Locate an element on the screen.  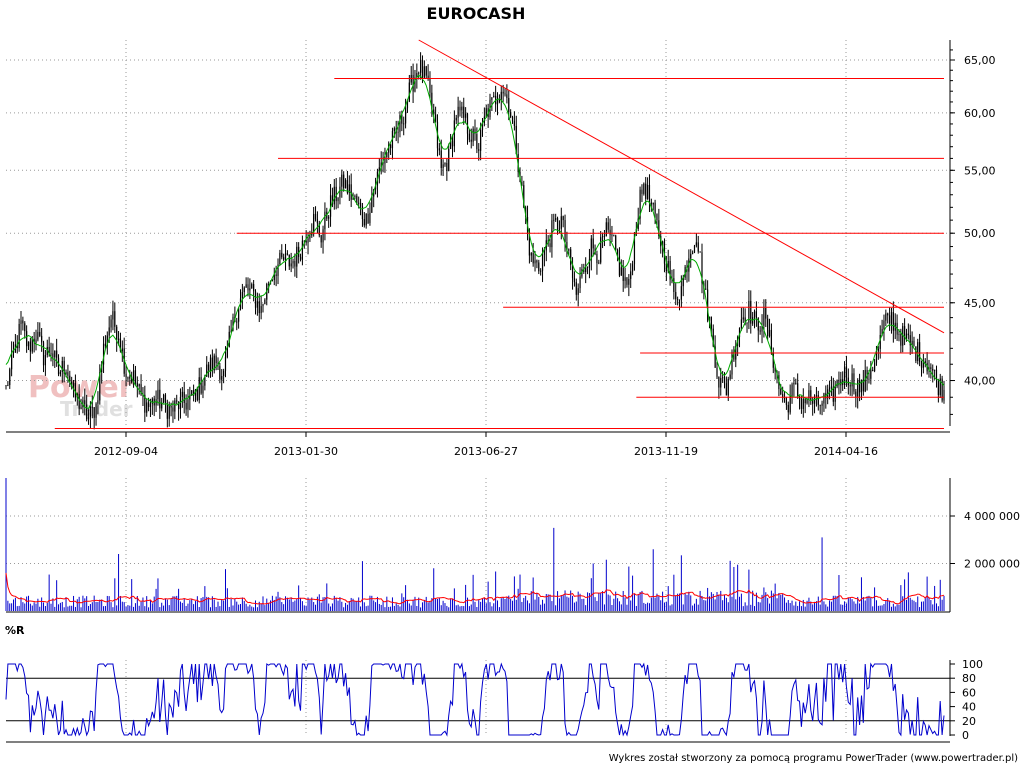
chart-title: EUROCASH is located at coordinates (476, 13).